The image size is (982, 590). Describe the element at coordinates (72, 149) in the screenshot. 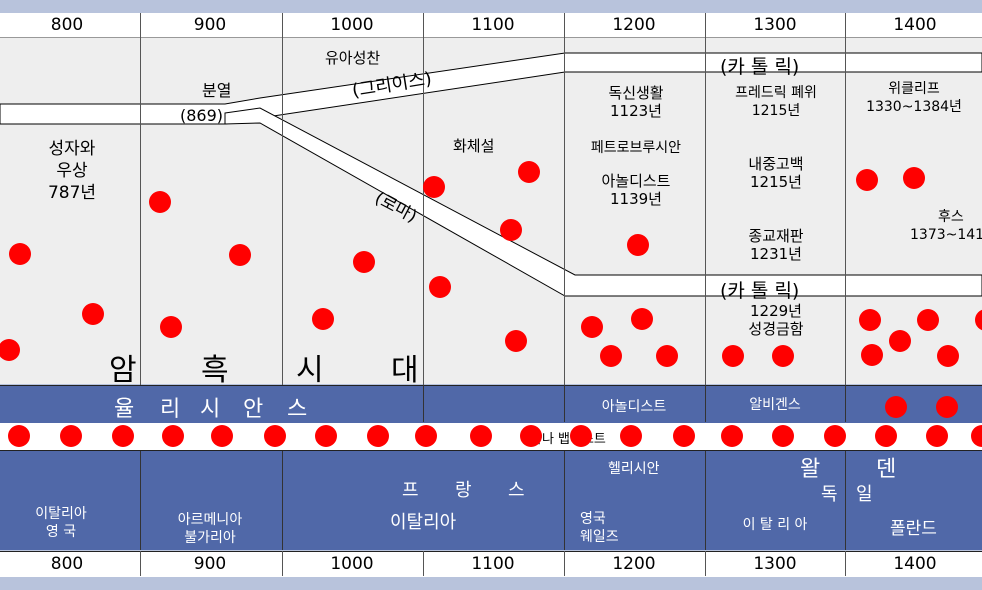

I see `text-line: 성자와` at that location.